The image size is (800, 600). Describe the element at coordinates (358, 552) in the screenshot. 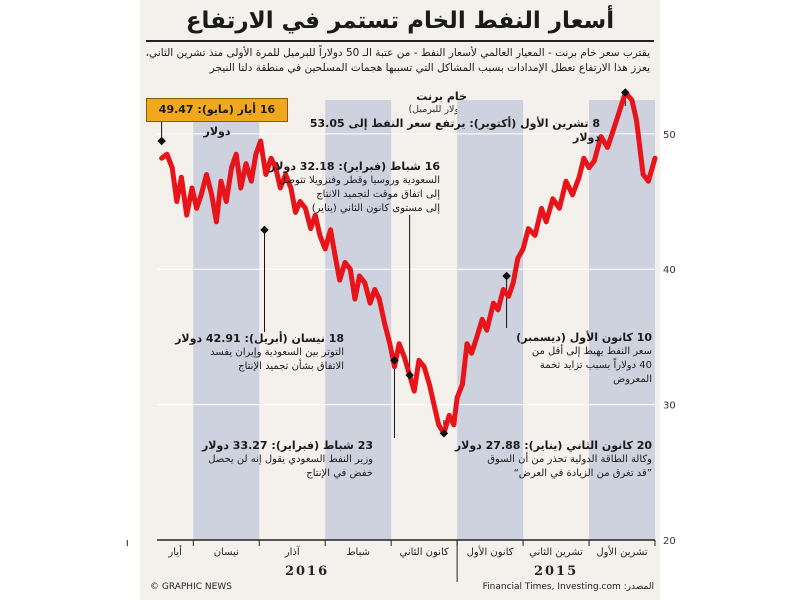

I see `x-tick-label-4: شباط` at that location.